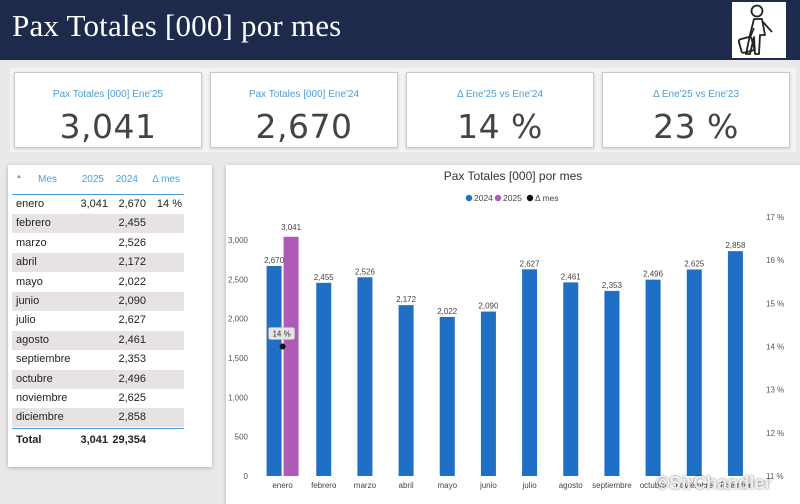 Image resolution: width=800 pixels, height=504 pixels. What do you see at coordinates (98, 340) in the screenshot?
I see `table-row: agosto 2,461` at bounding box center [98, 340].